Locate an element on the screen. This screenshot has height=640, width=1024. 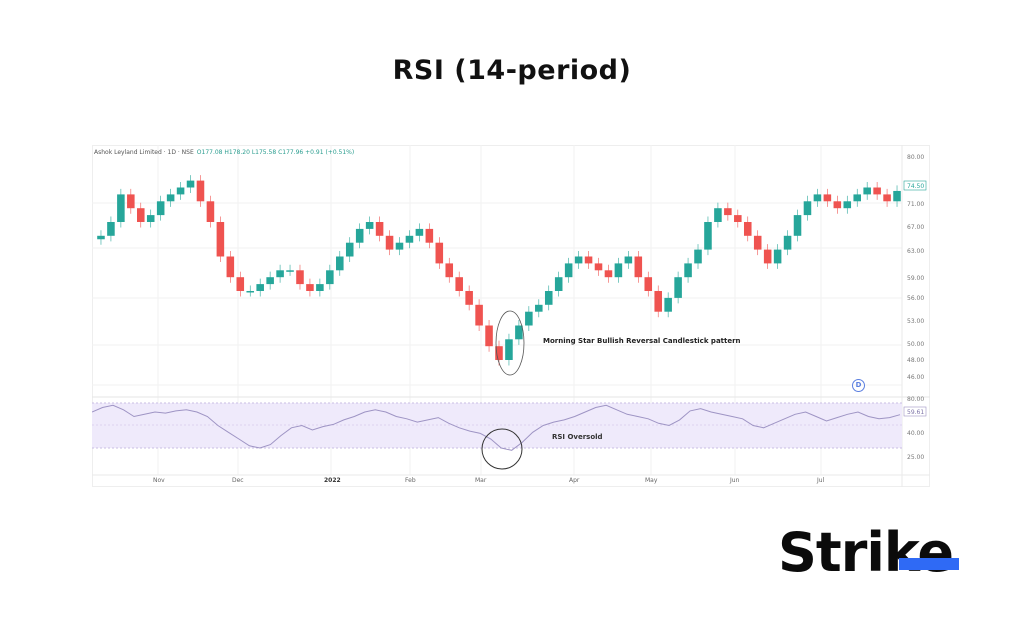
strike-logo: Strike is located at coordinates (868, 553).